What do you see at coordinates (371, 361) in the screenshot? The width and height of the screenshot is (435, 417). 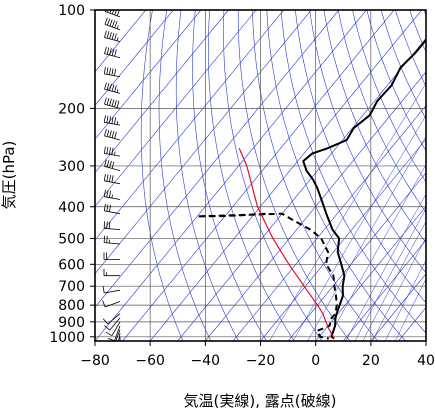 I see `x-tick-label: 20` at bounding box center [371, 361].